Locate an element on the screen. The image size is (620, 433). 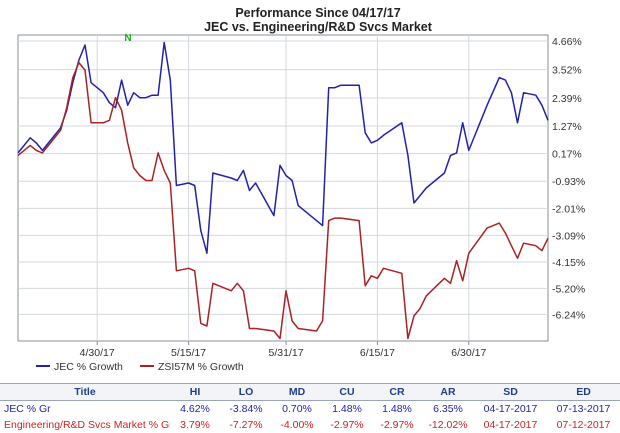
col-header-title: Title is located at coordinates (85, 392).